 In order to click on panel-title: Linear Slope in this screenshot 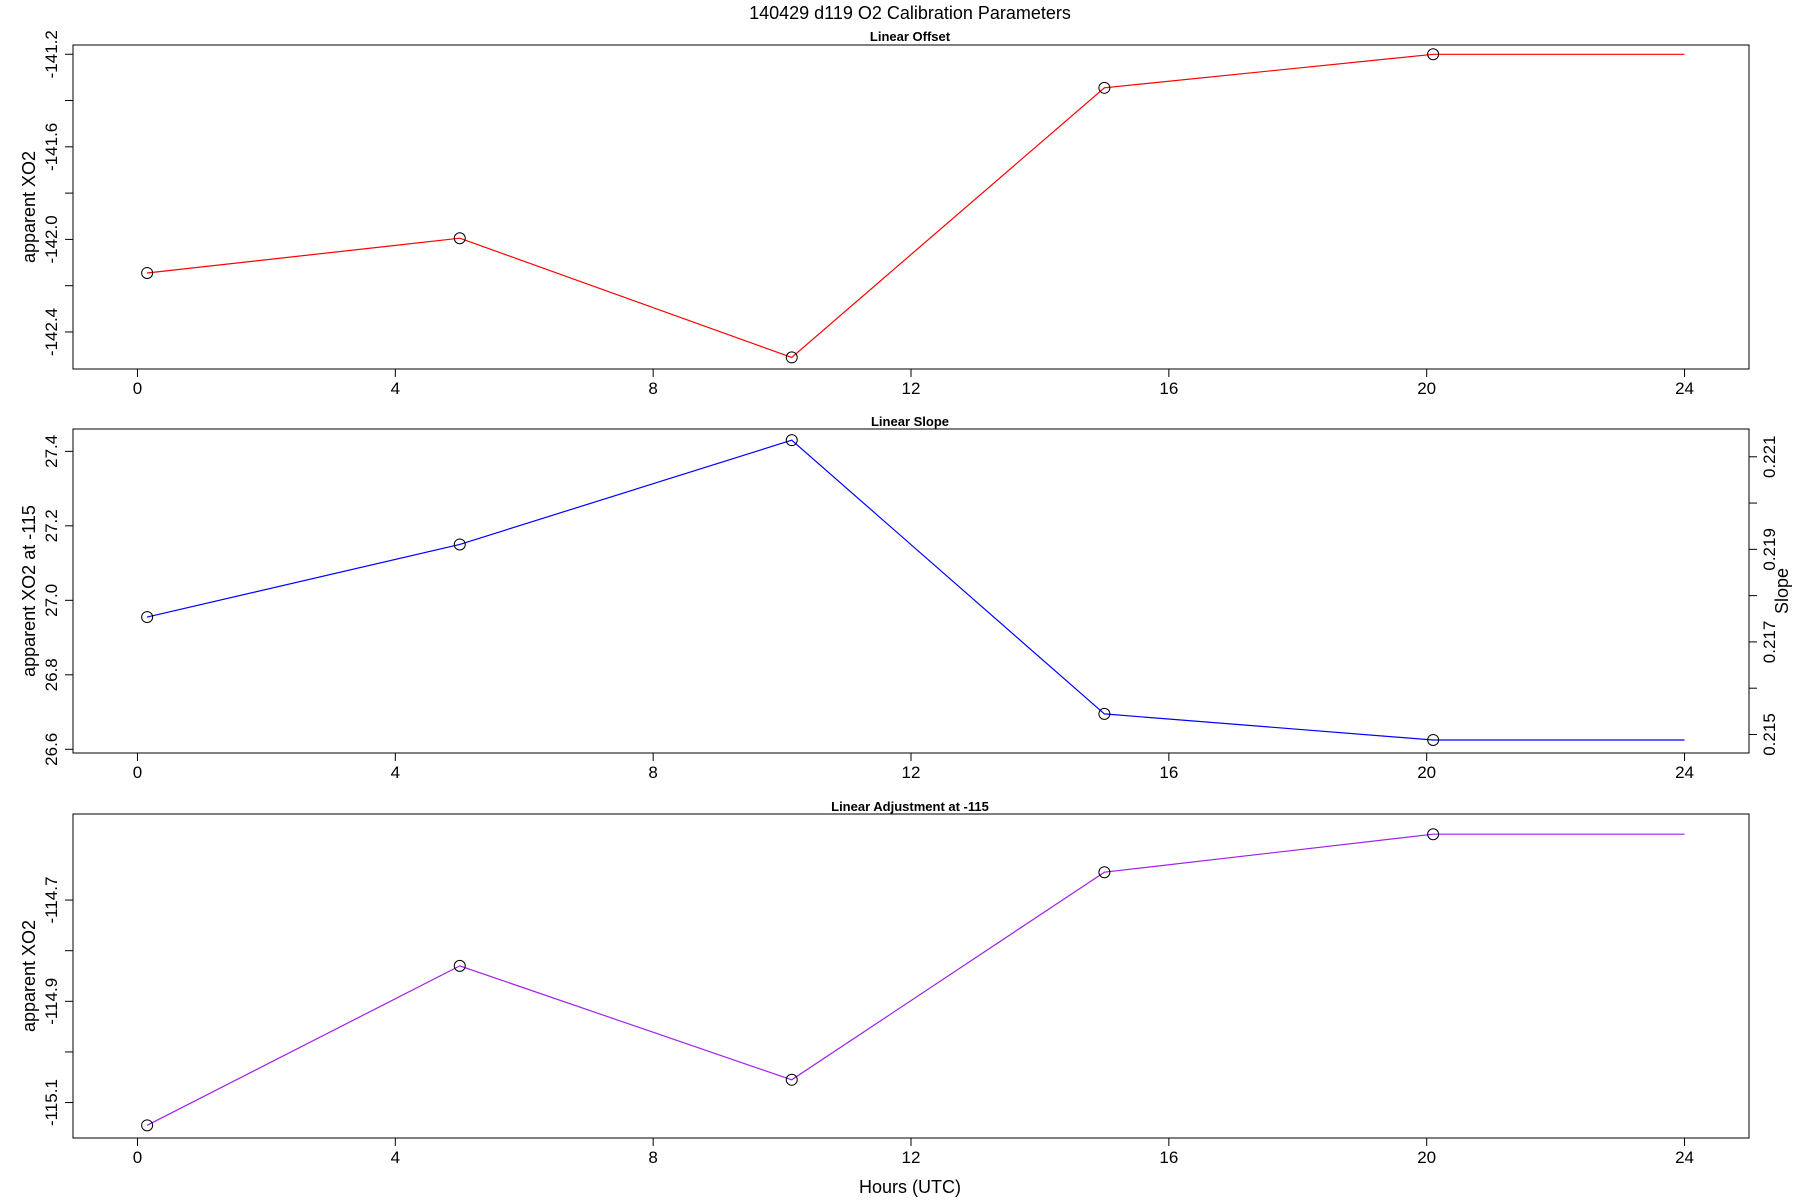, I will do `click(910, 421)`.